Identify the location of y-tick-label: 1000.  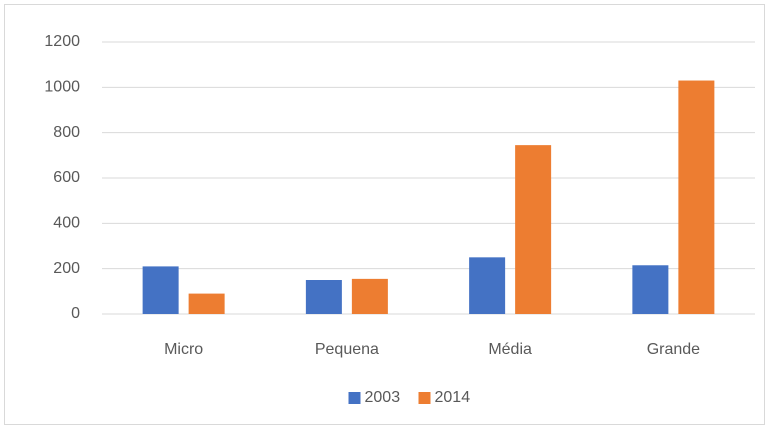
(62, 87).